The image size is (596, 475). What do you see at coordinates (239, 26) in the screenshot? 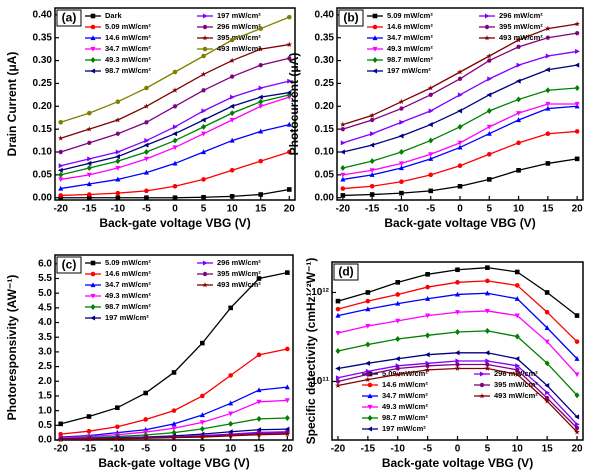
I see `legend-label: 296 mW/cm²` at bounding box center [239, 26].